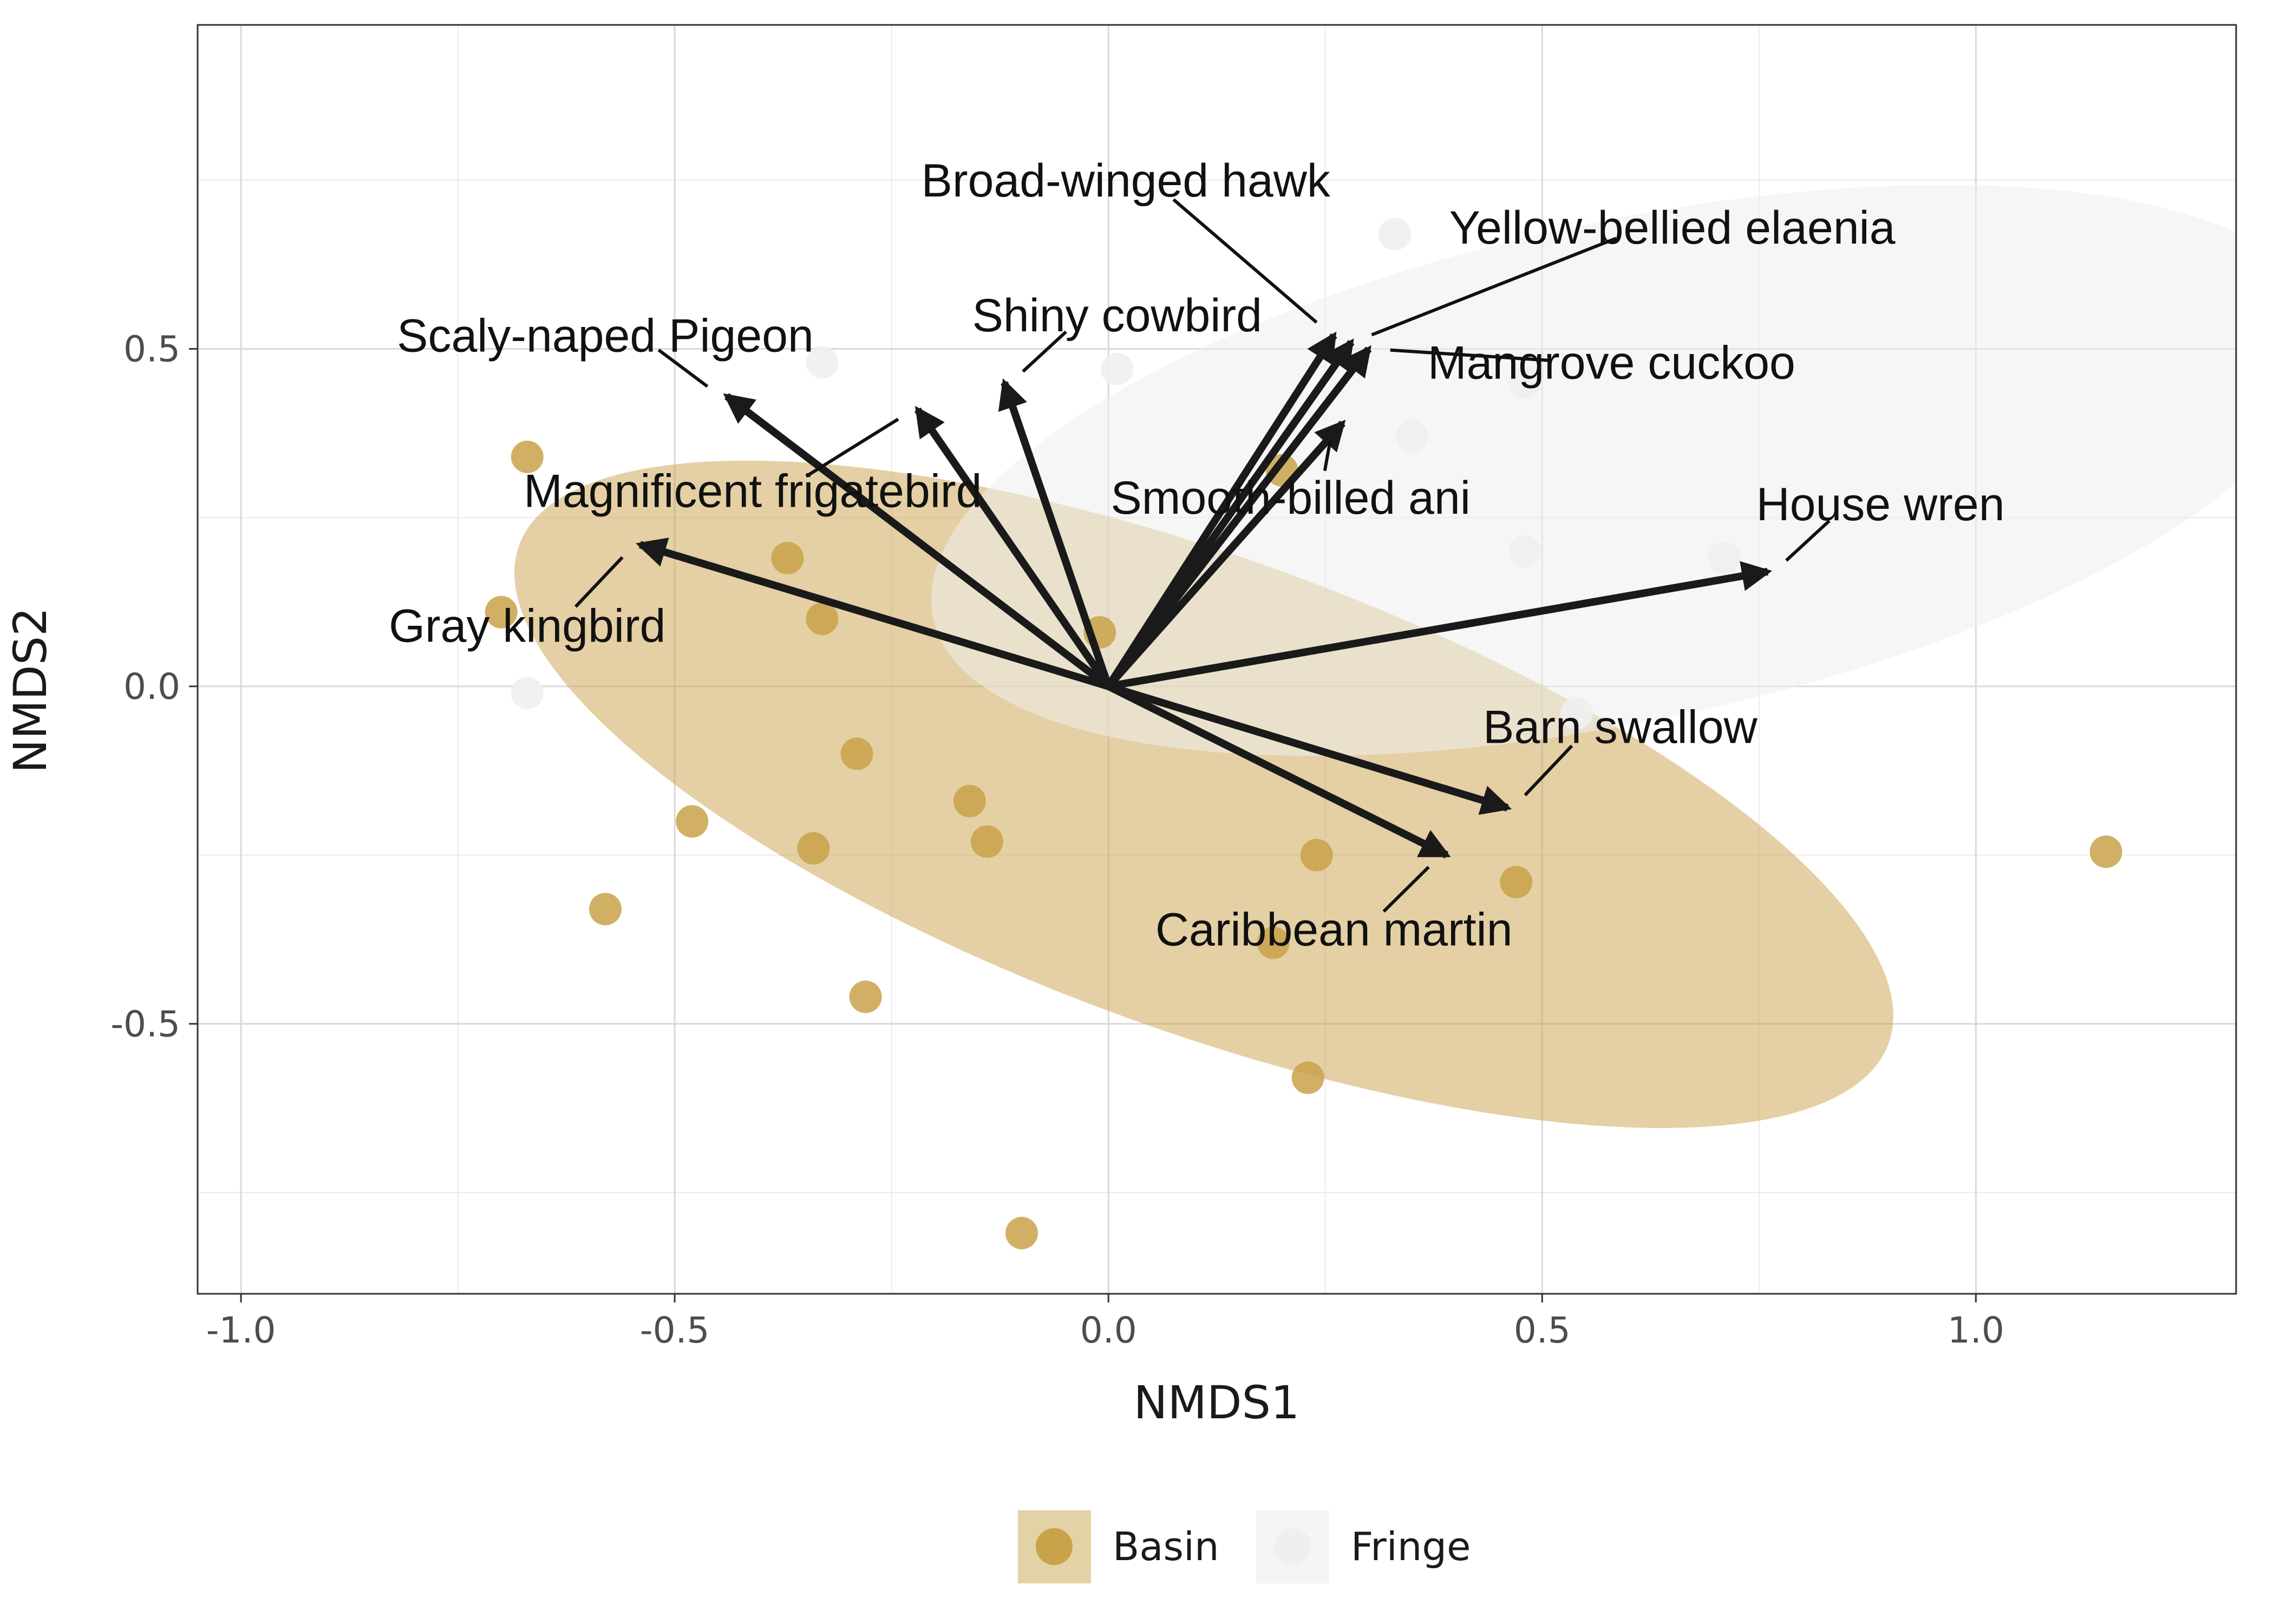  I want to click on legend-point-fringe, so click(1292, 1546).